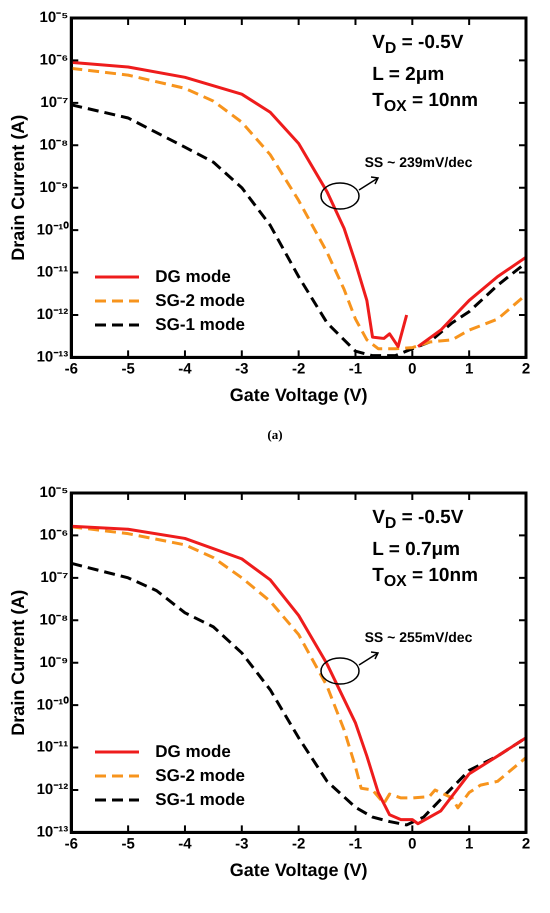  I want to click on annotation: SS ~ 239mV/dec, so click(418, 162).